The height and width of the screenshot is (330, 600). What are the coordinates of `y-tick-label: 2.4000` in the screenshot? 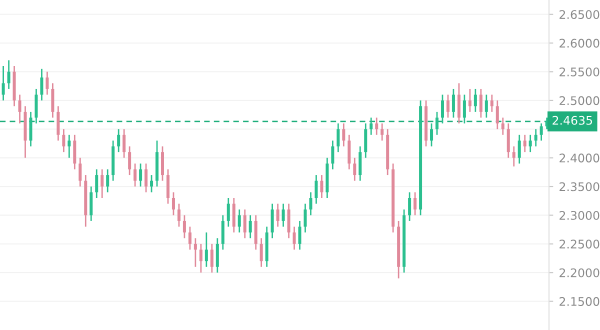 It's located at (580, 158).